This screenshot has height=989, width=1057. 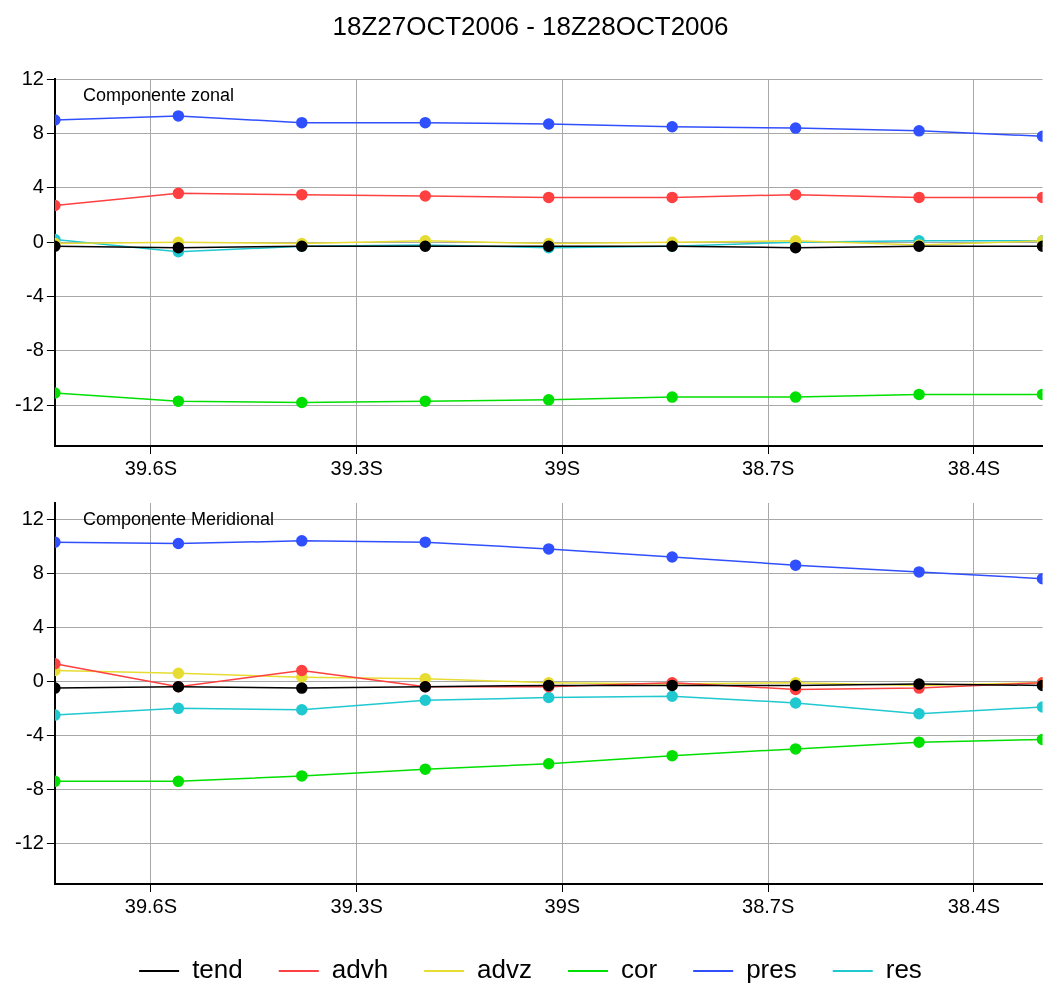 I want to click on legend-label: advz, so click(x=505, y=969).